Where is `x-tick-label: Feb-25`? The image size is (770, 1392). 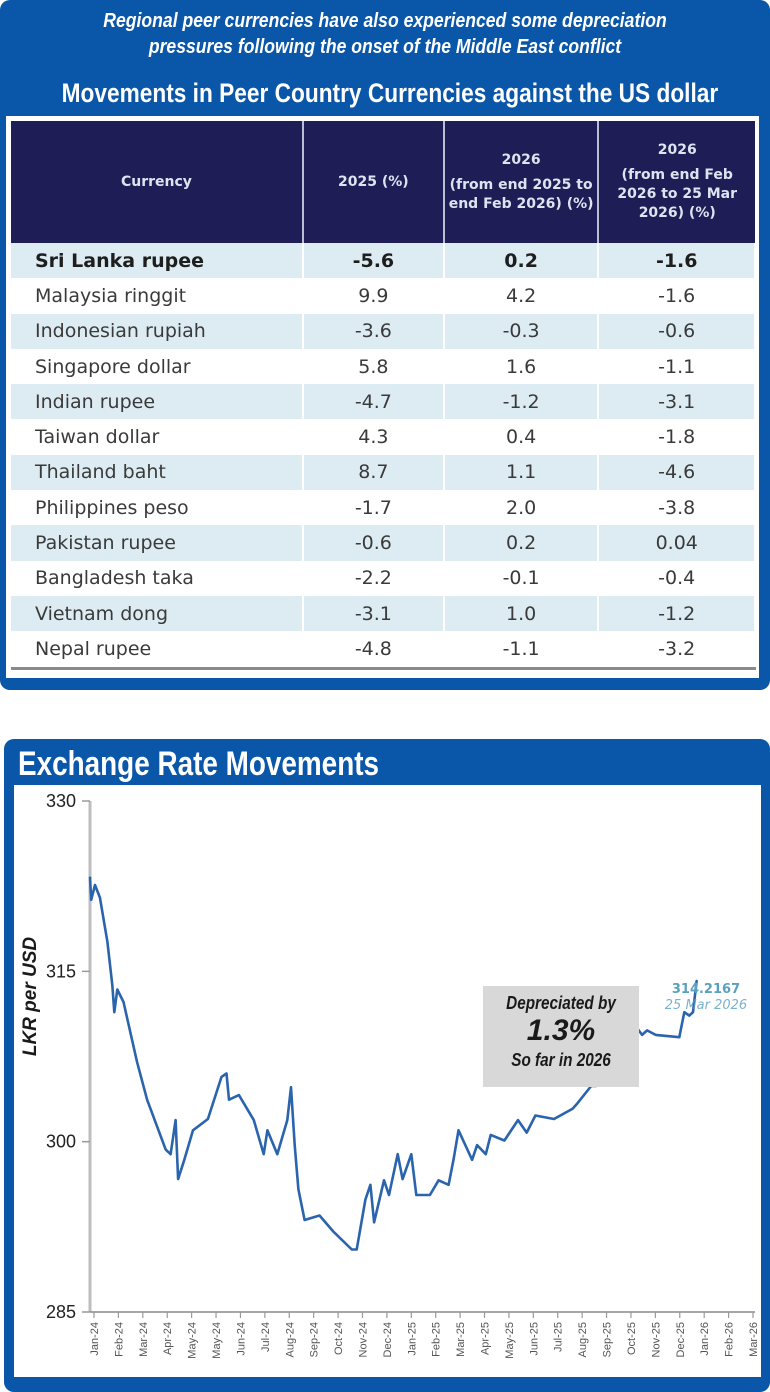
x-tick-label: Feb-25 is located at coordinates (437, 1339).